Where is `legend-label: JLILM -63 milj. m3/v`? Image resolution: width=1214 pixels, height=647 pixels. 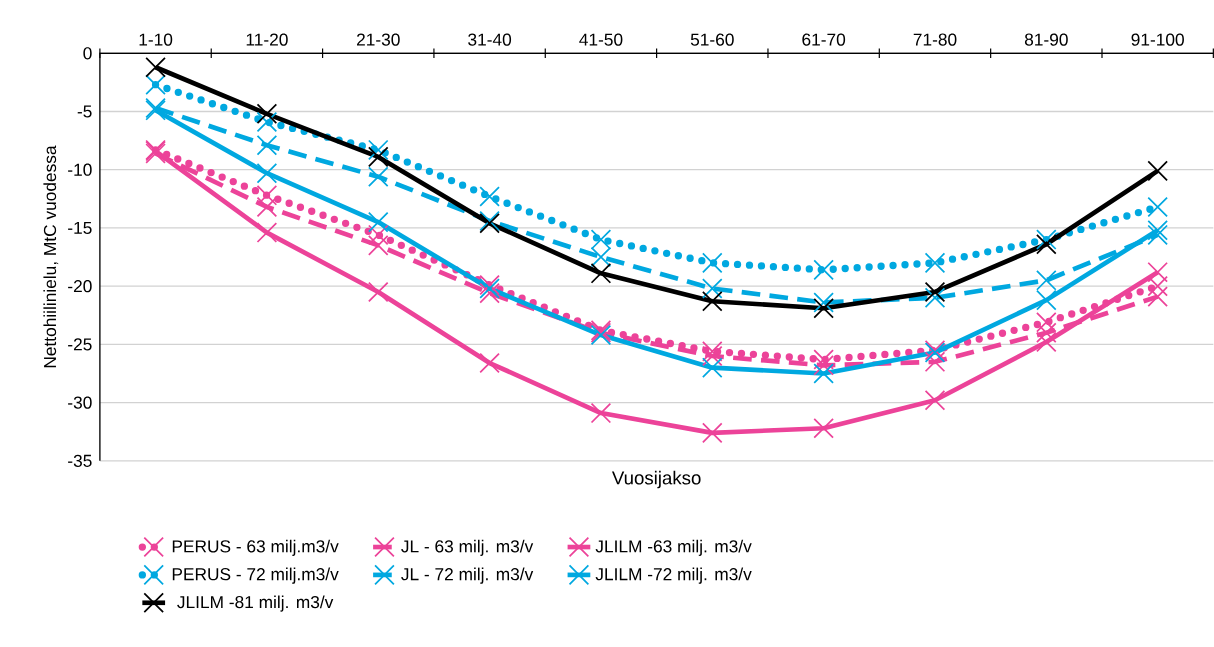 legend-label: JLILM -63 milj. m3/v is located at coordinates (673, 547).